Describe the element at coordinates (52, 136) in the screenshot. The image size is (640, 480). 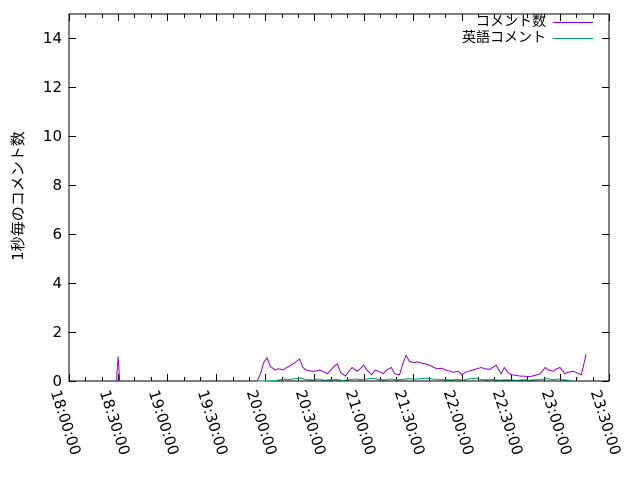
I see `y-tick-label: 10` at that location.